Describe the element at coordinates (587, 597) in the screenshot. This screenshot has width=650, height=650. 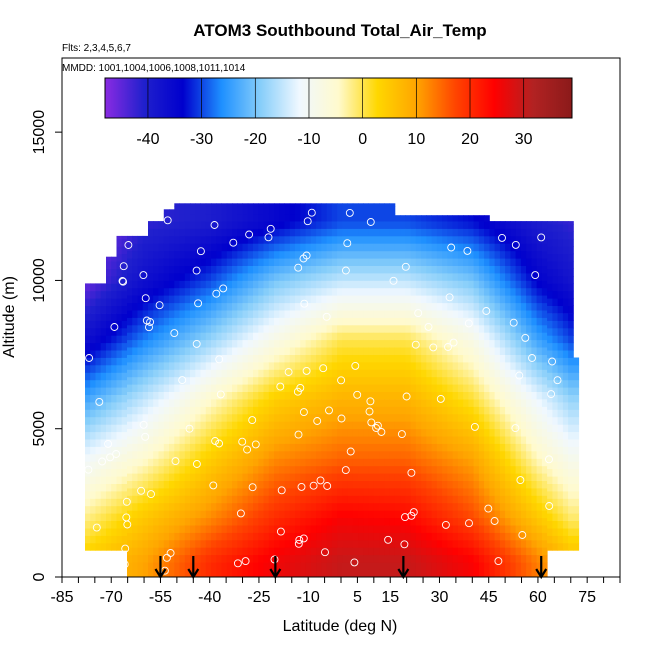
I see `x-tick-label: 75` at that location.